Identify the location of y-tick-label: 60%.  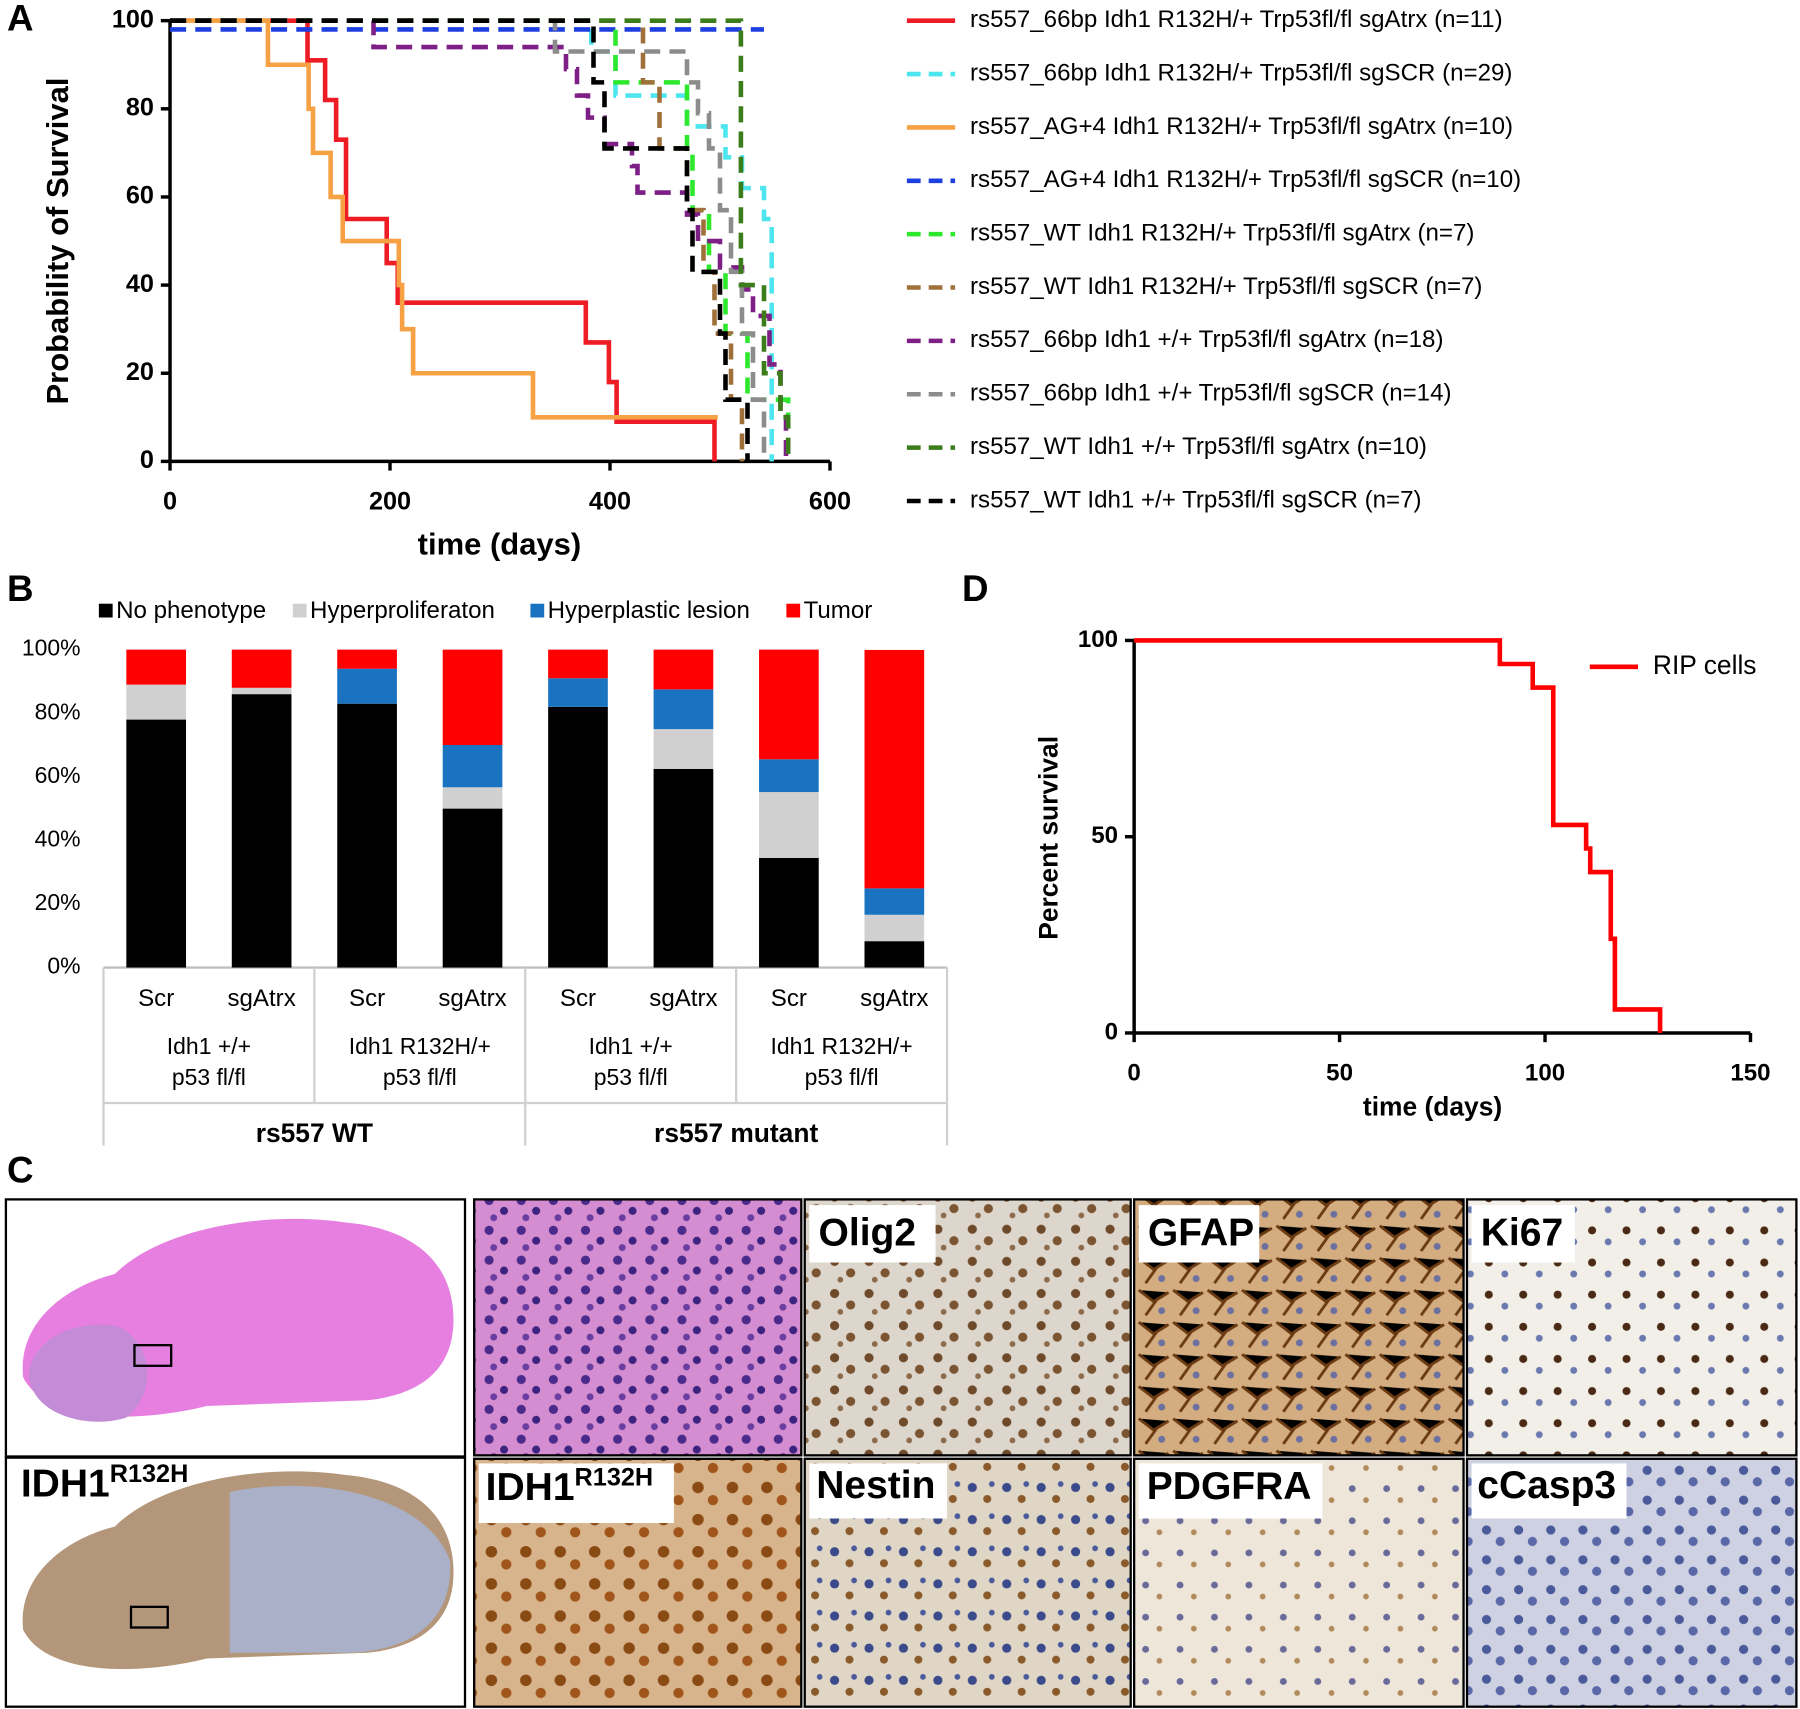
(58, 775).